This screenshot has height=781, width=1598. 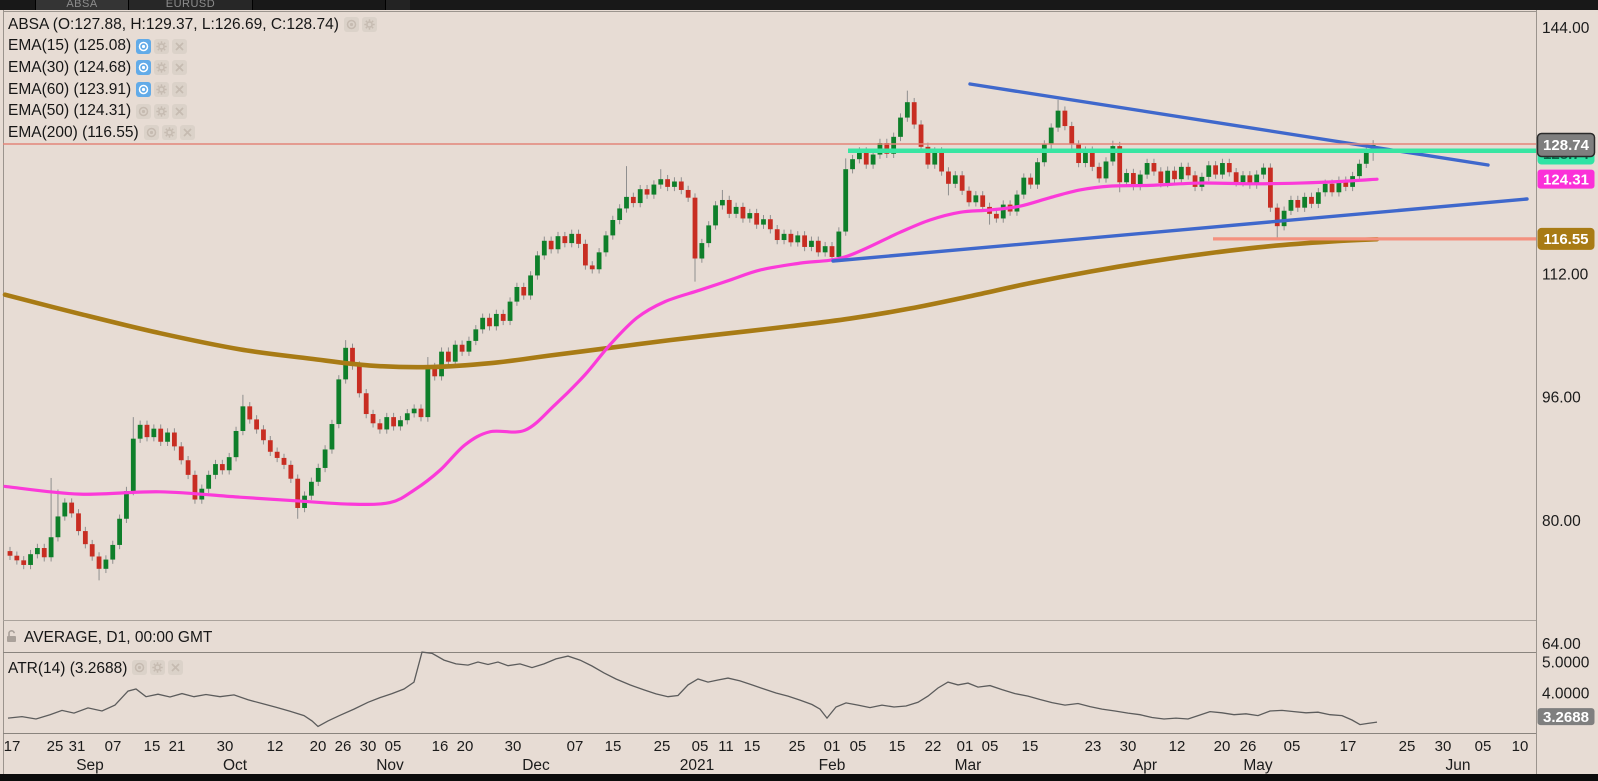 I want to click on average-pane-title: AVERAGE, D1, 00:00 GMT, so click(x=118, y=637).